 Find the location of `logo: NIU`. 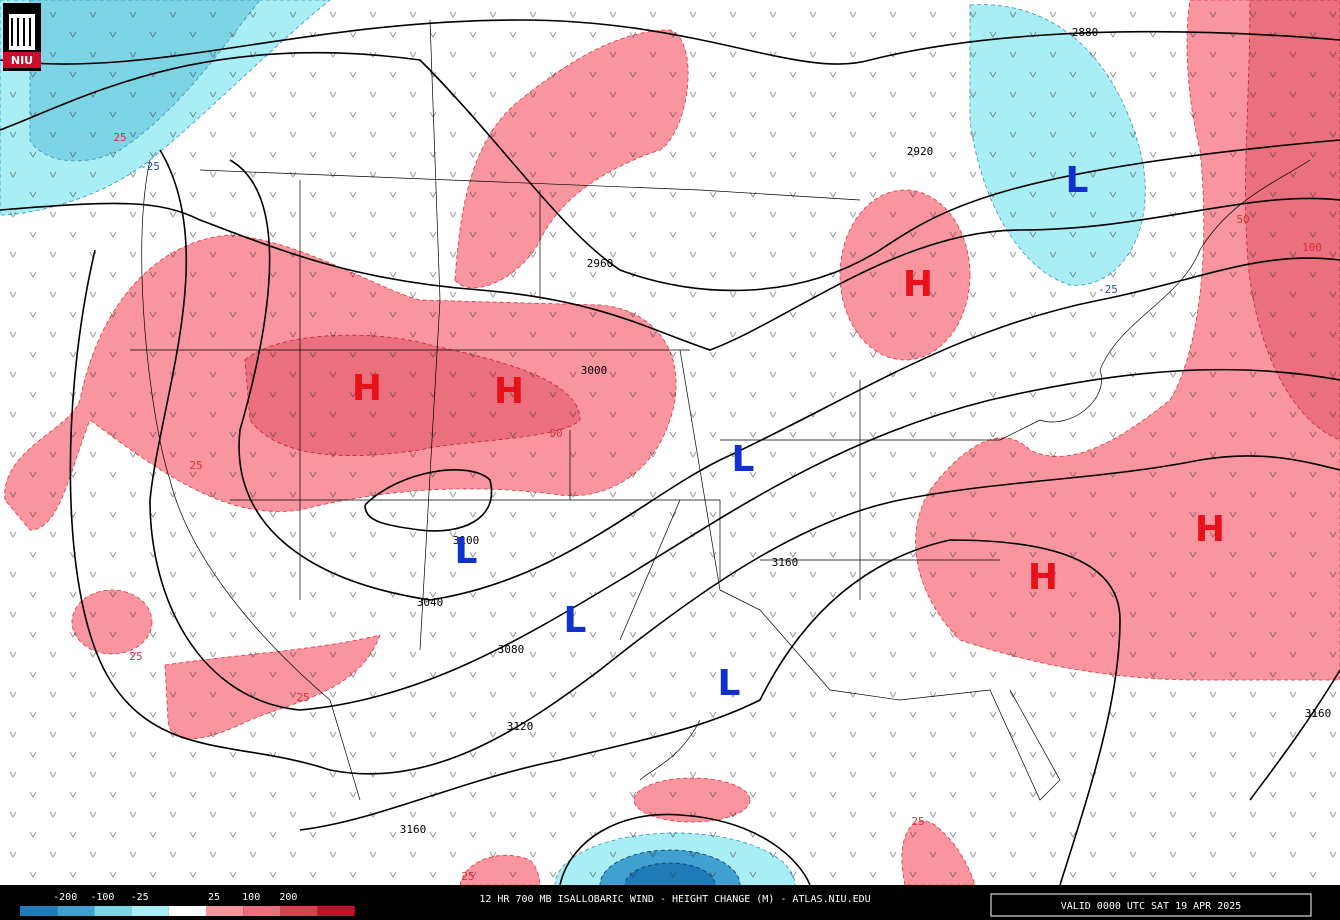

logo: NIU is located at coordinates (22, 37).